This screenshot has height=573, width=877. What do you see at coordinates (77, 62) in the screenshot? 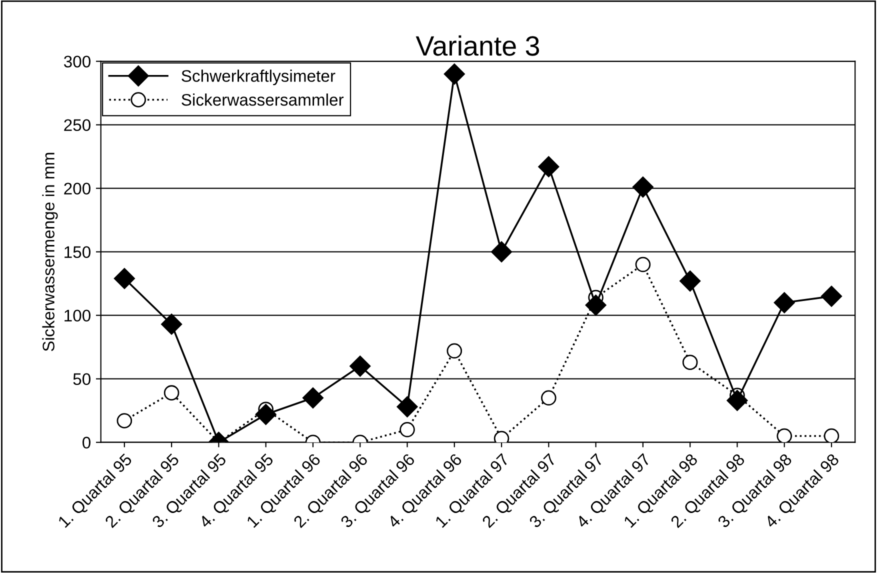
I see `y-tick-label: 300` at bounding box center [77, 62].